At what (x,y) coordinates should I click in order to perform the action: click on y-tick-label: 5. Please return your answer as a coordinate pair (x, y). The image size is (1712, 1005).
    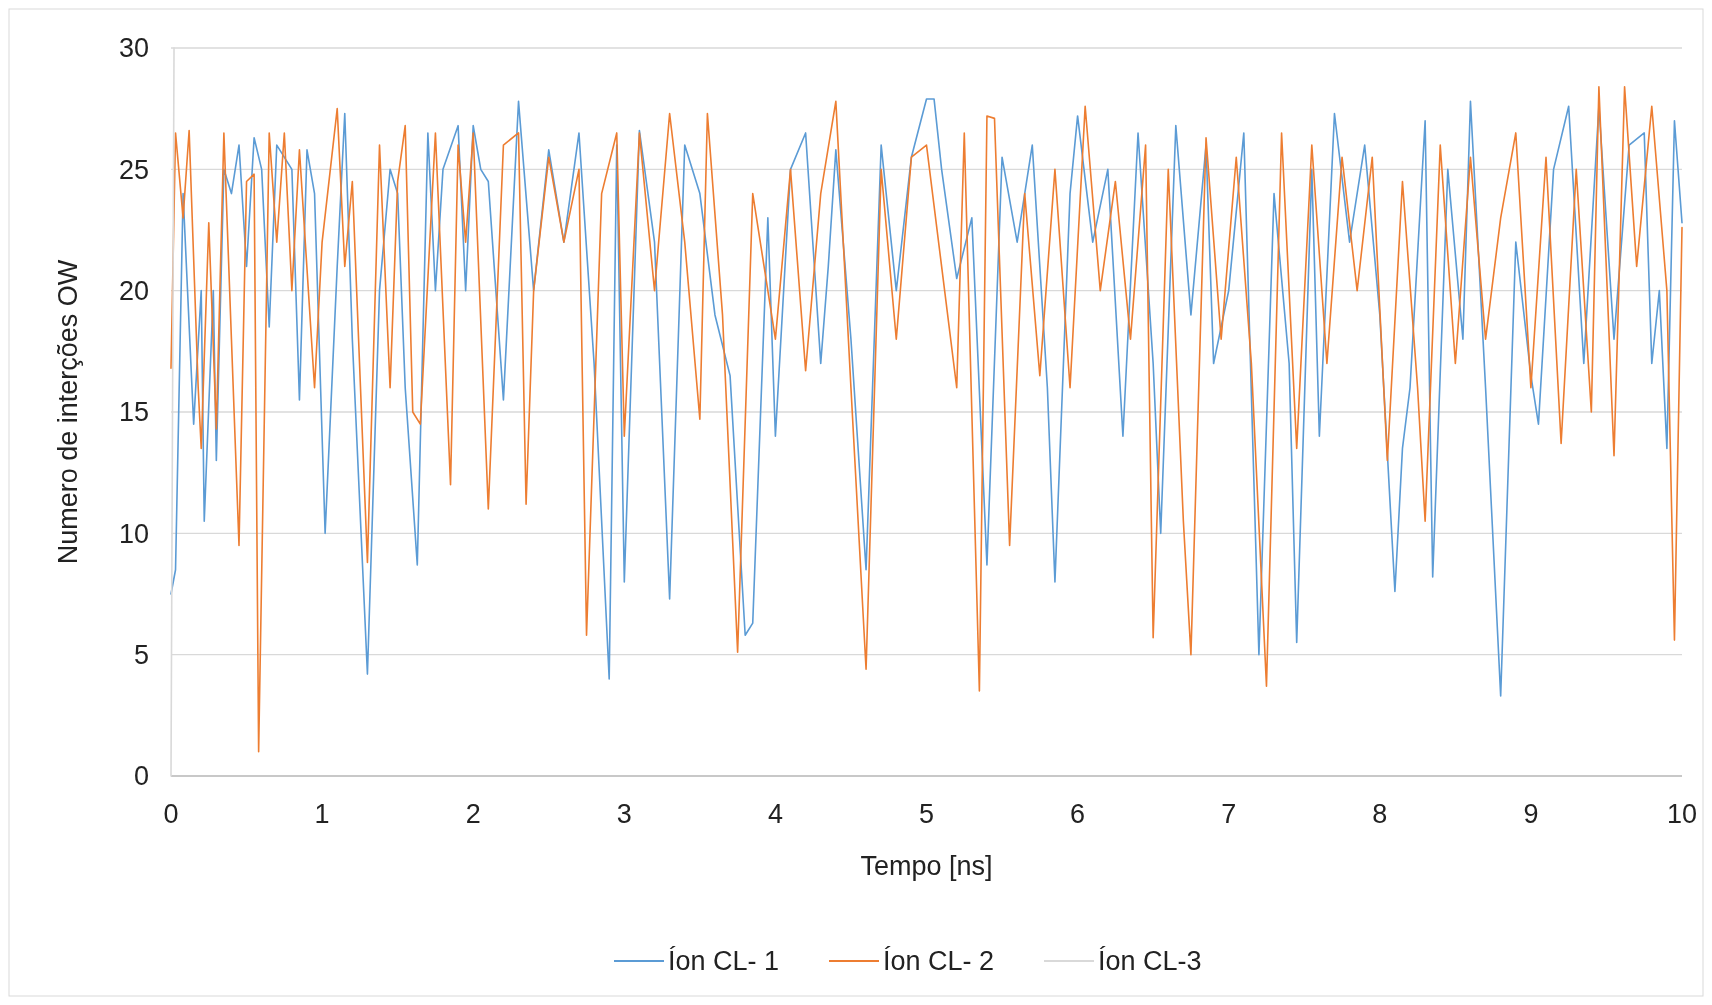
    Looking at the image, I should click on (141, 655).